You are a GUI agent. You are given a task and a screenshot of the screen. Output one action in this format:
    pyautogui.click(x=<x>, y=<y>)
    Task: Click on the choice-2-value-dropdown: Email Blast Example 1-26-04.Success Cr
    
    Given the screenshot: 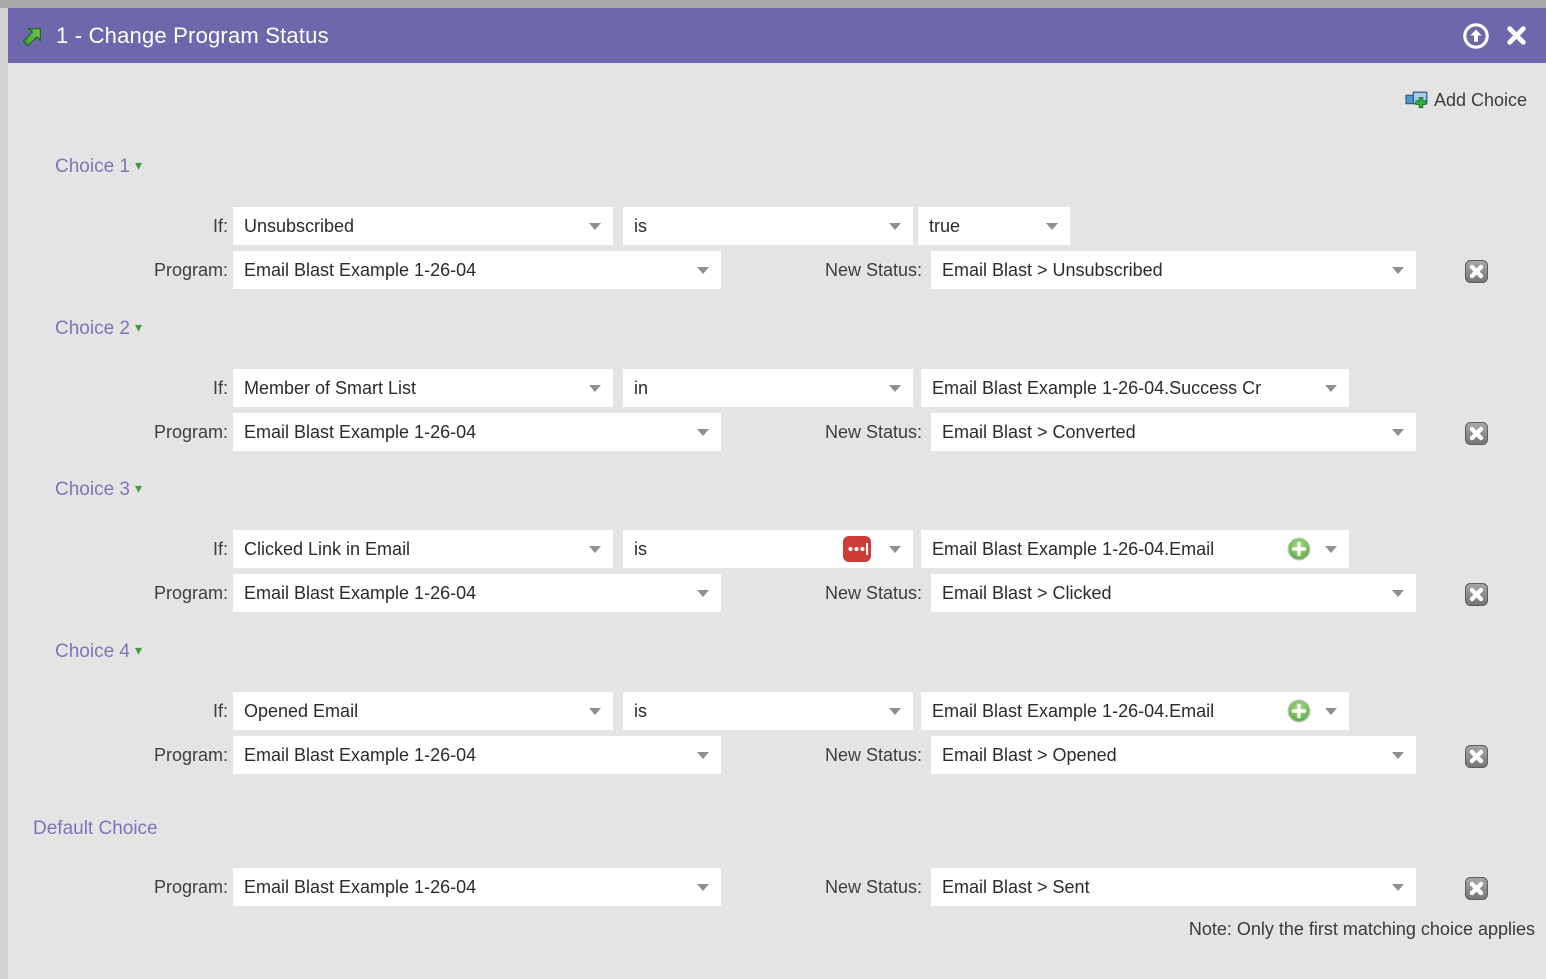 What is the action you would take?
    pyautogui.click(x=1135, y=388)
    